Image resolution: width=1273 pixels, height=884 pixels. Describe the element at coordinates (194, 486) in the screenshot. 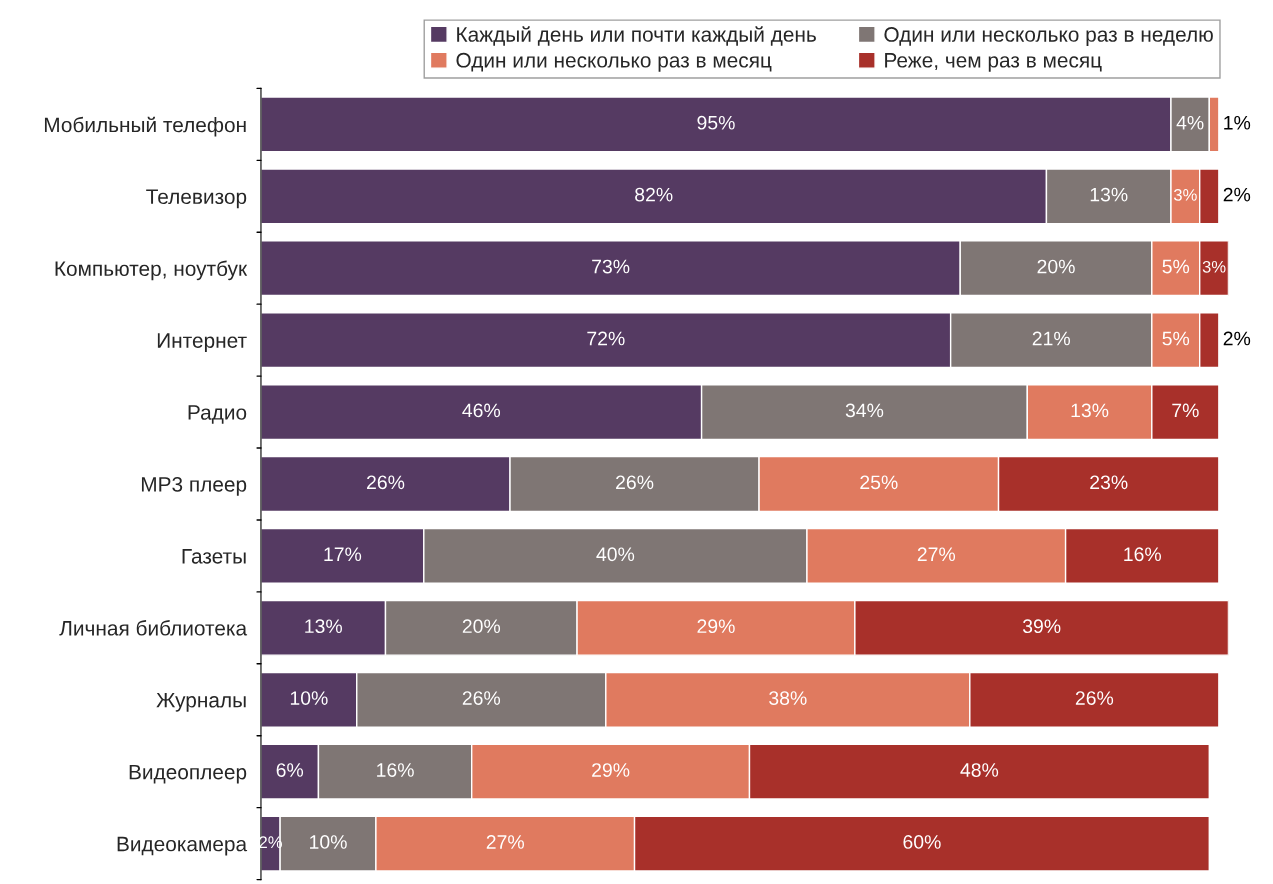

I see `y-tick-label: MP3 плеер` at that location.